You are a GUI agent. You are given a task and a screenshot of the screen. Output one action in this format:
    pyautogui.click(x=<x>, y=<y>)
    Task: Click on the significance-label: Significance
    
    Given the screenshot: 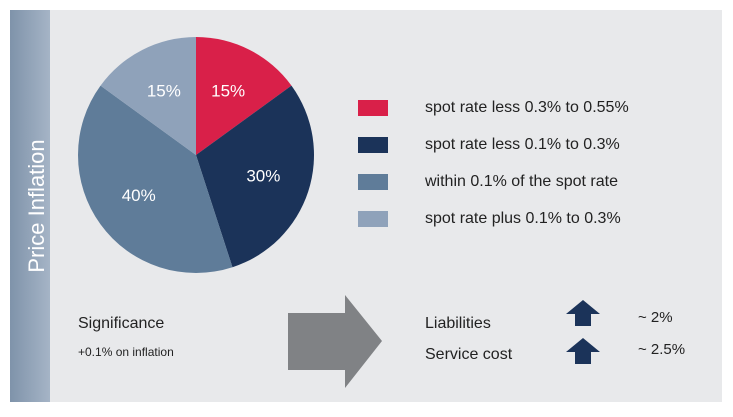 What is the action you would take?
    pyautogui.click(x=121, y=323)
    